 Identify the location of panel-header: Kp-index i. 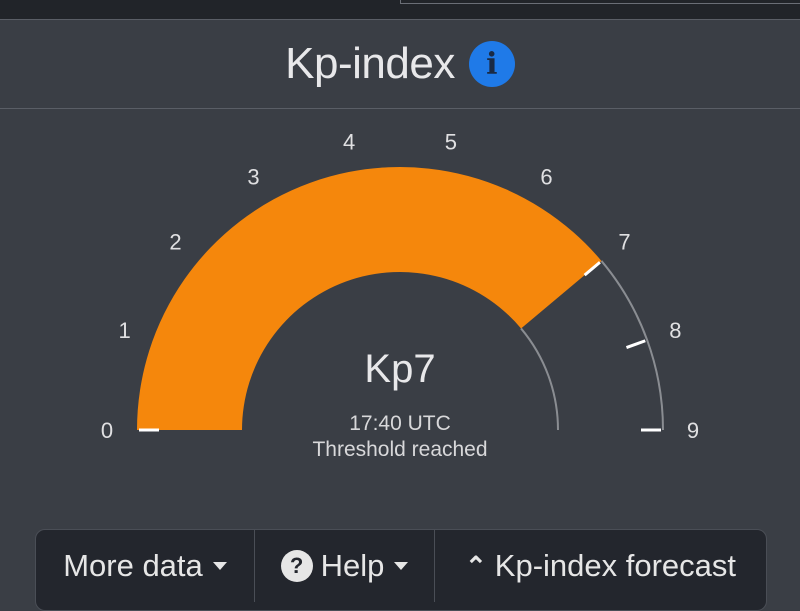
(400, 64).